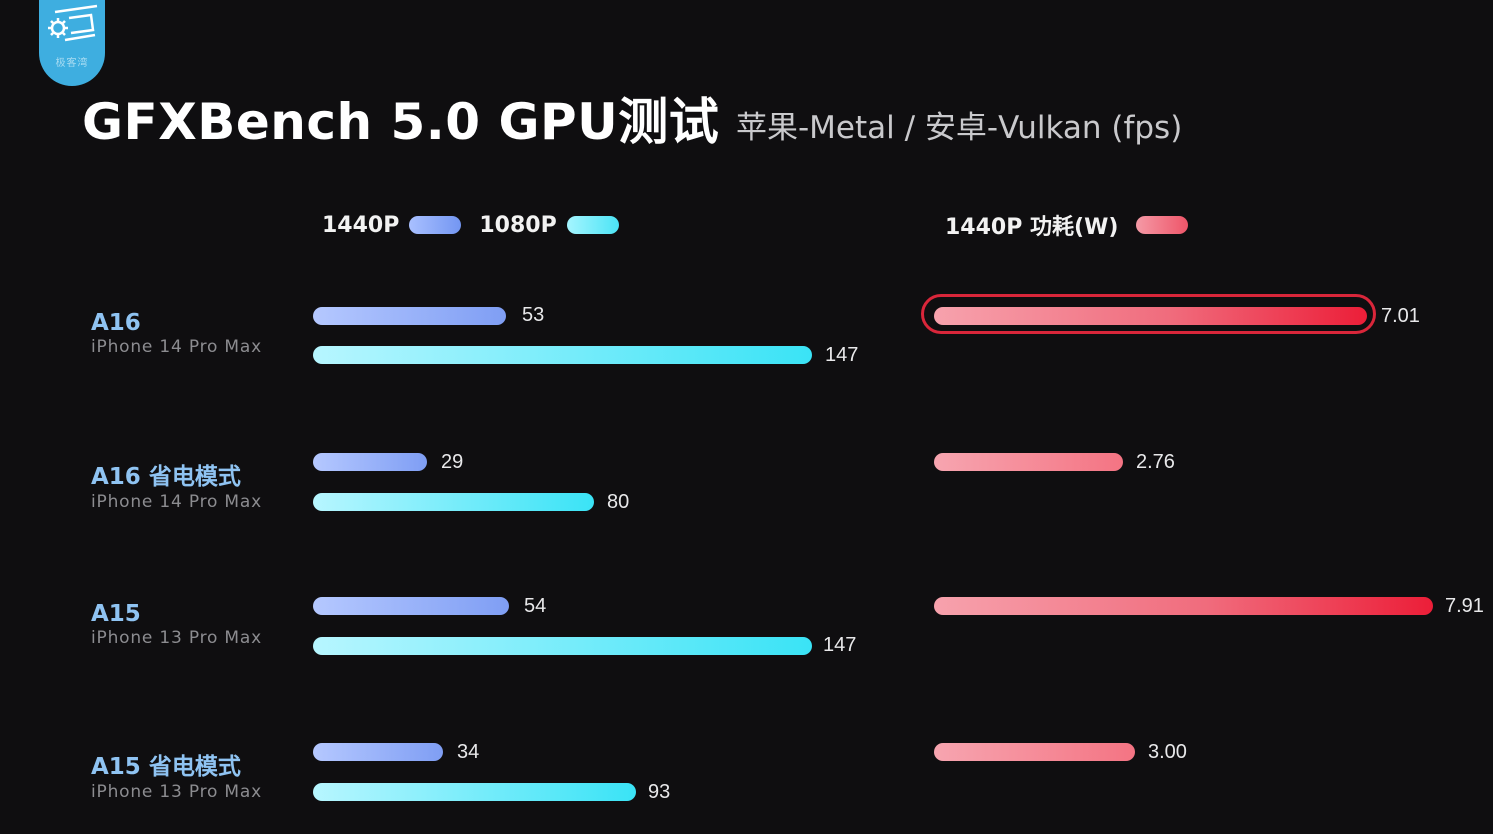 The width and height of the screenshot is (1493, 834). I want to click on legend-label-power: 1440P 功耗(W), so click(1032, 227).